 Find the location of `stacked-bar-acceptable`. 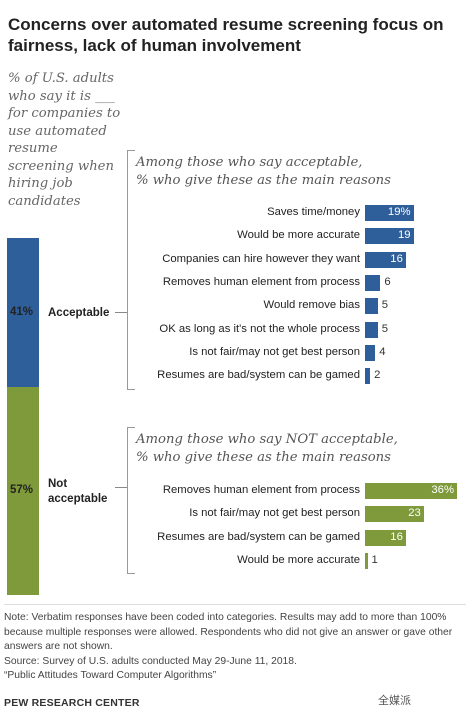

stacked-bar-acceptable is located at coordinates (23, 313).